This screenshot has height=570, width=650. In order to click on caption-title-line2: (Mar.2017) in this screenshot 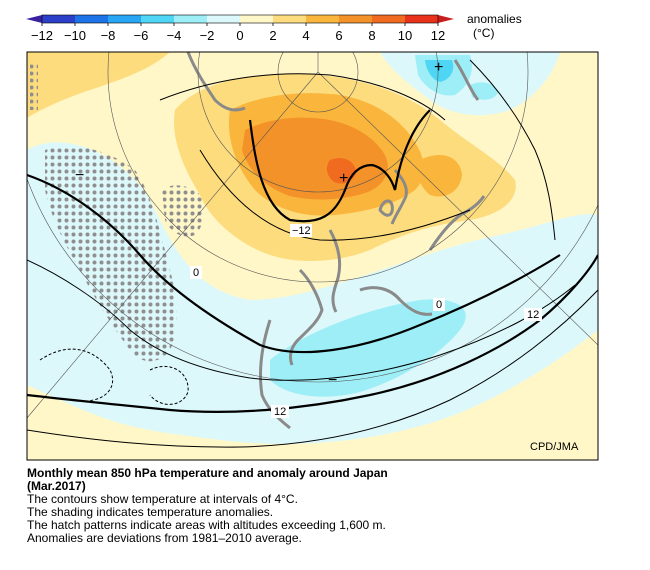, I will do `click(56, 486)`.